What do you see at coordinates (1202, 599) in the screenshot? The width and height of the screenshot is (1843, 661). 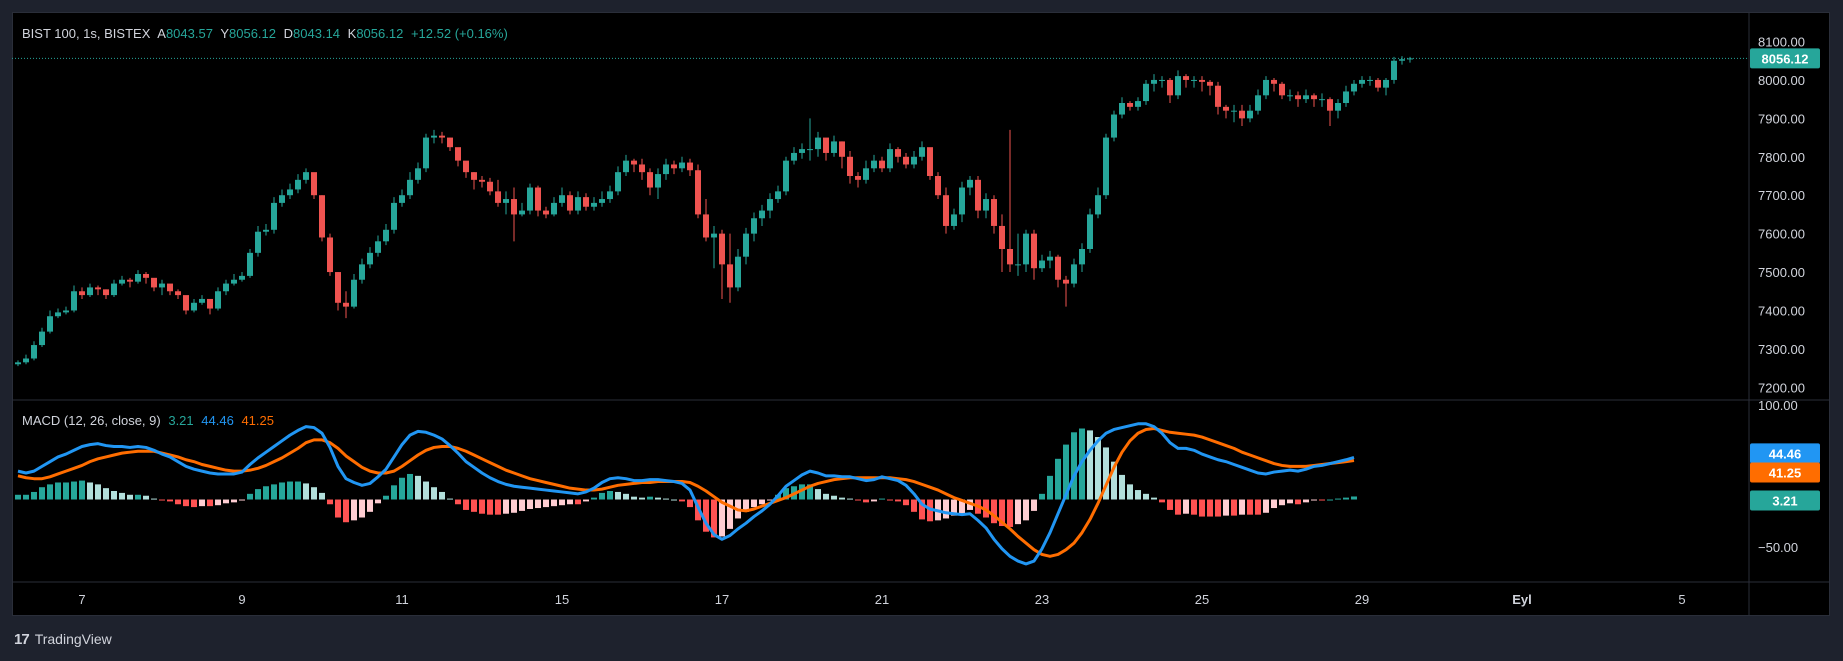 I see `time-tick-label: 25` at bounding box center [1202, 599].